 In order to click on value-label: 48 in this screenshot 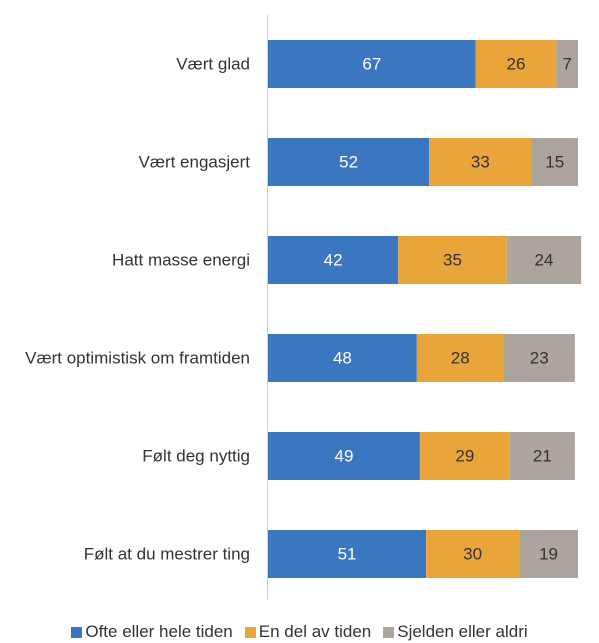, I will do `click(342, 357)`.